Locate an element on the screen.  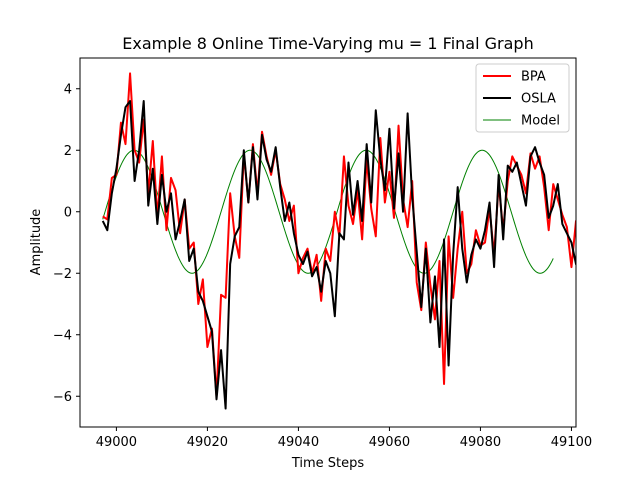
legend-label-model: Model is located at coordinates (540, 121).